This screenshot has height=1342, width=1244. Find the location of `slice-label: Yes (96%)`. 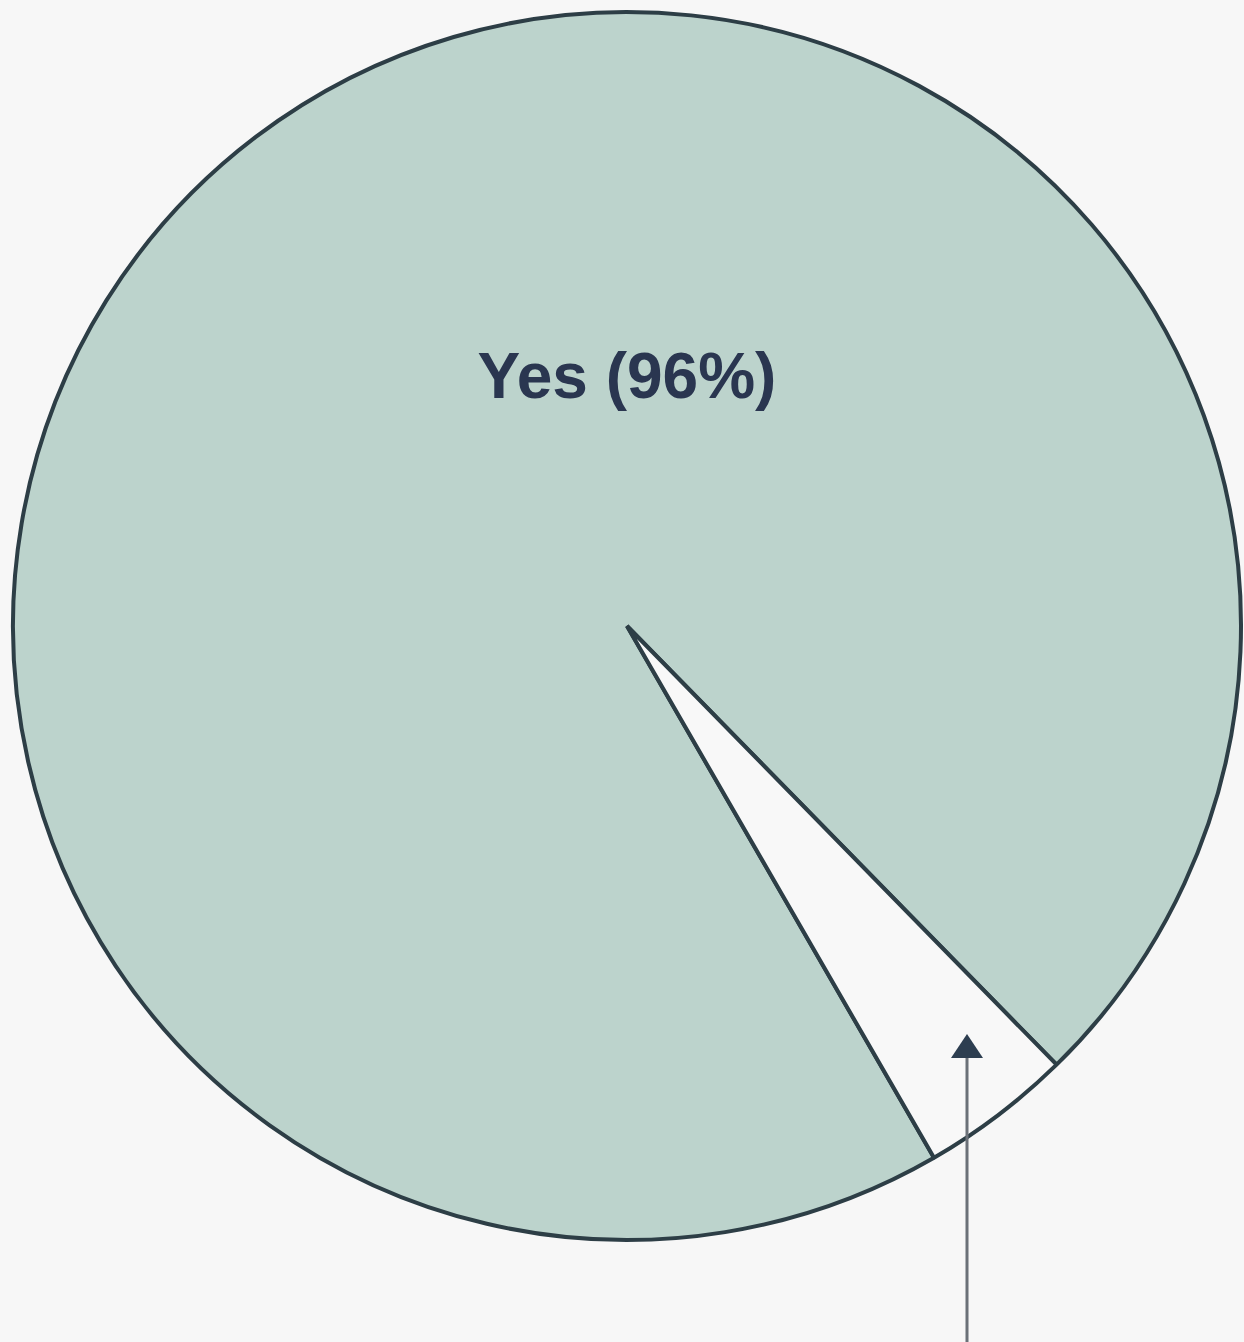

slice-label: Yes (96%) is located at coordinates (627, 376).